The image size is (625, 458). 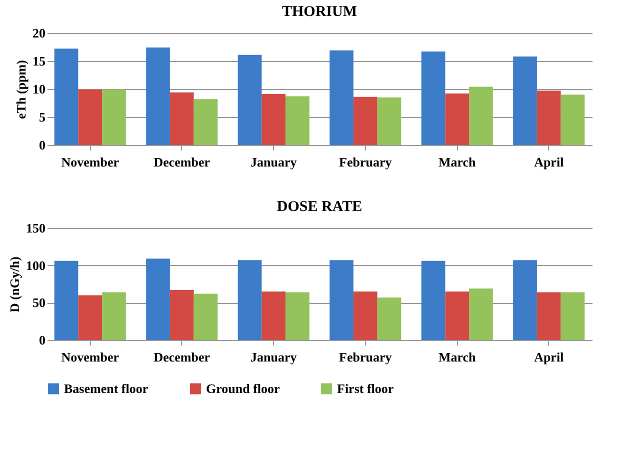 What do you see at coordinates (42, 117) in the screenshot?
I see `y-tick-label: 5` at bounding box center [42, 117].